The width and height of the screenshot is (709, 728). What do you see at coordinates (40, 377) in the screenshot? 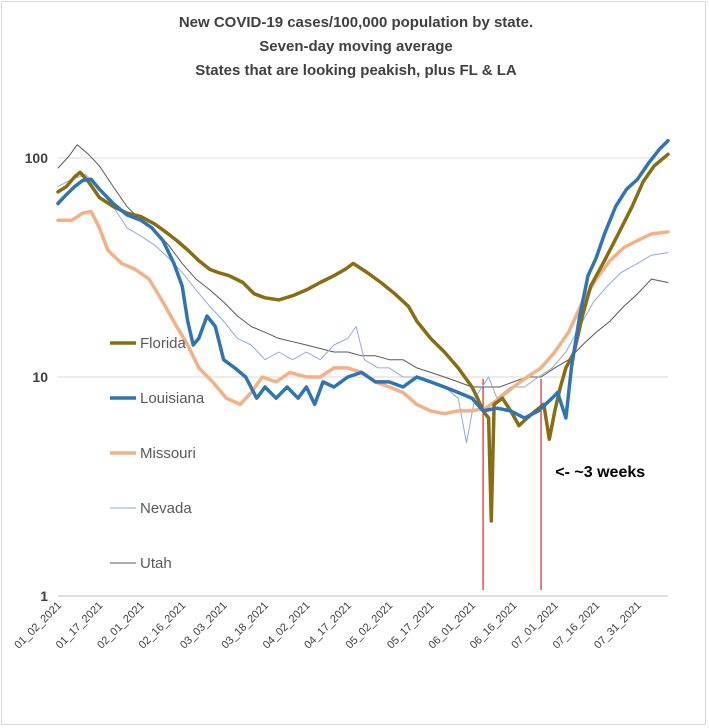
I see `y-tick-label: 10` at bounding box center [40, 377].